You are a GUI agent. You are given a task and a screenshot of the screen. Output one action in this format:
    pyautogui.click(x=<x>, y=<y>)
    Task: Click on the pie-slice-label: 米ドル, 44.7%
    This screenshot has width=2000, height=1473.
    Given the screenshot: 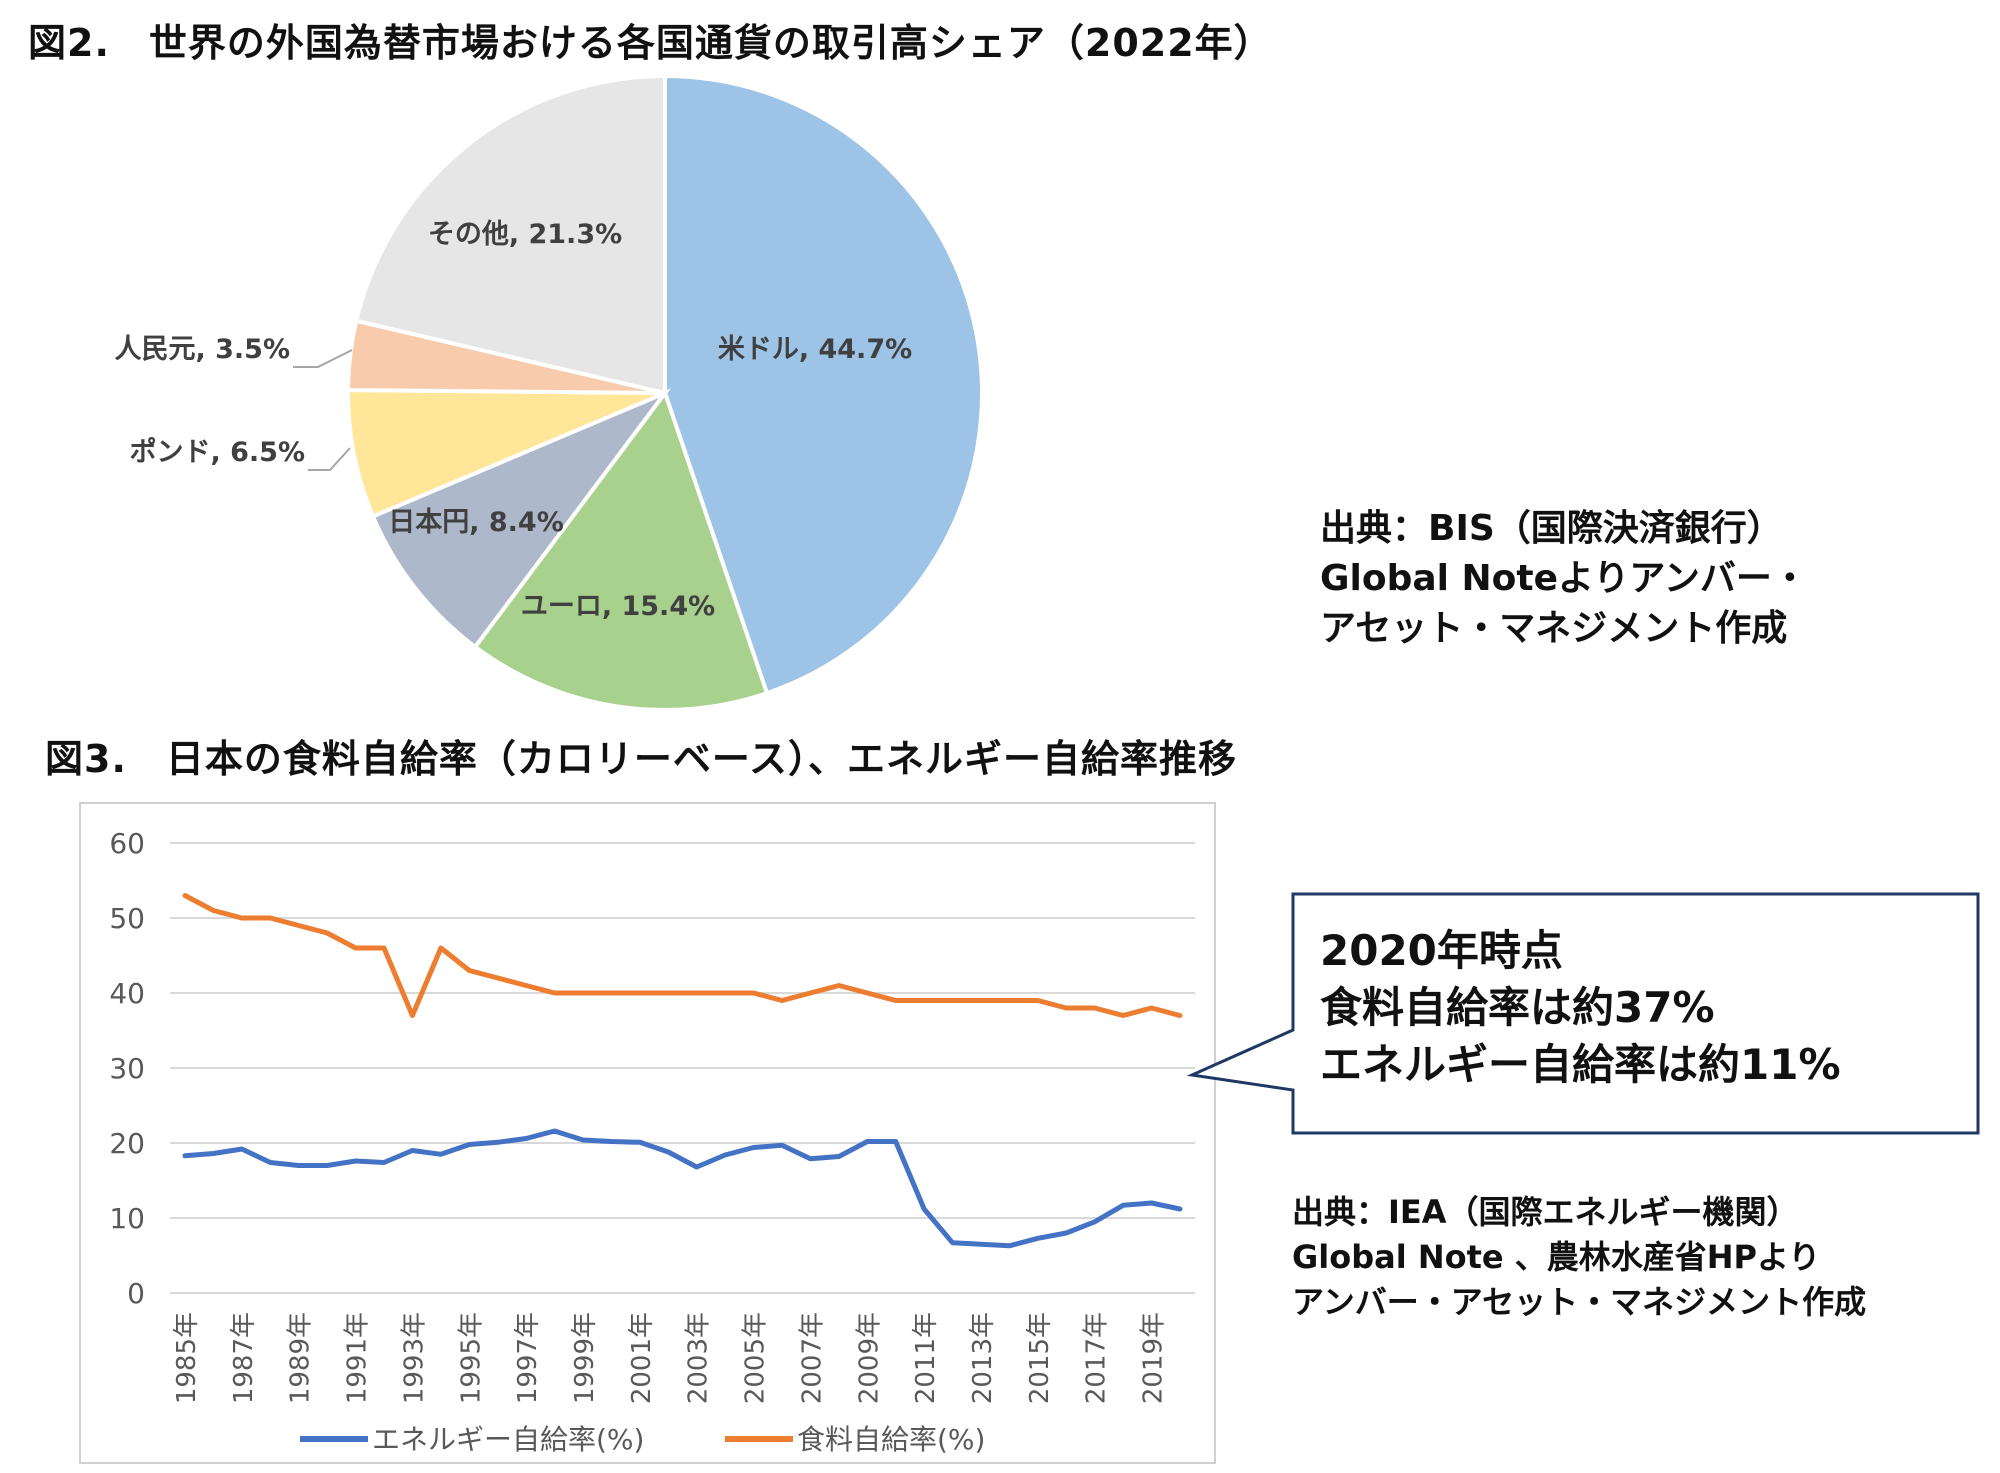 What is the action you would take?
    pyautogui.click(x=815, y=349)
    